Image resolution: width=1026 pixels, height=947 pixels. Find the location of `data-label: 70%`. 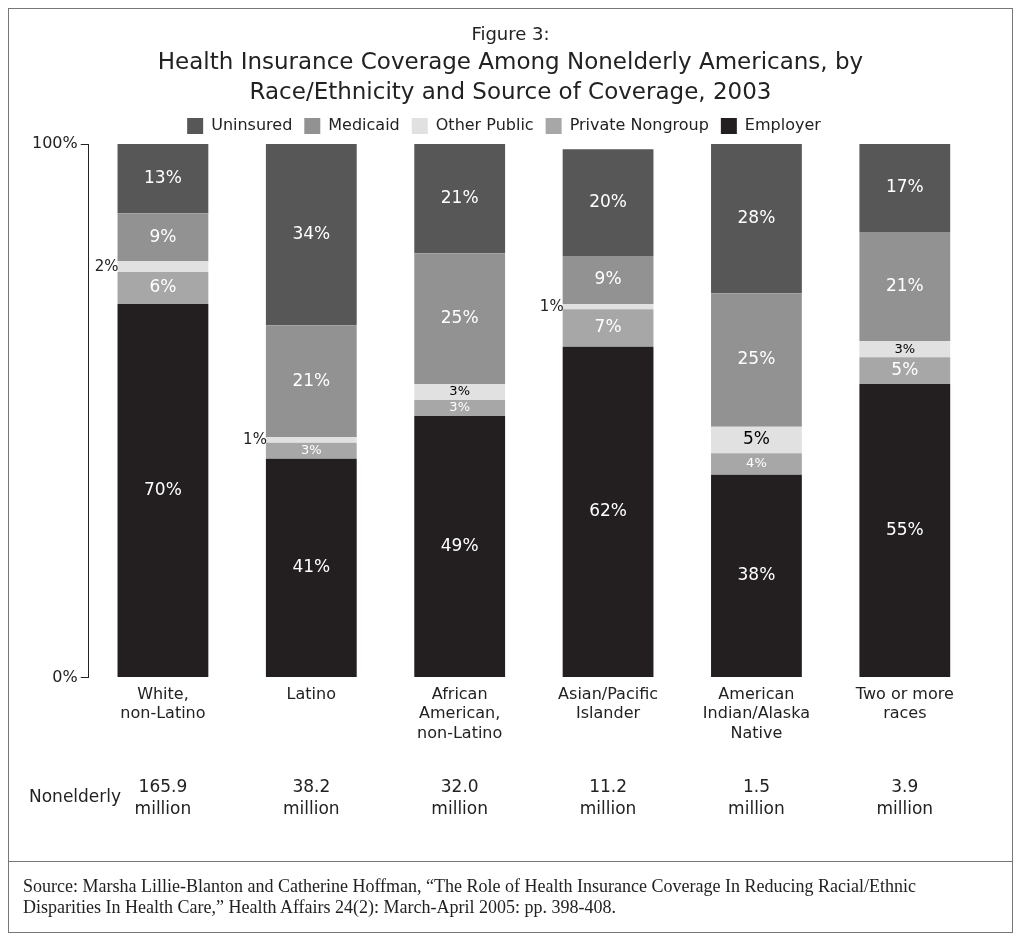

data-label: 70% is located at coordinates (163, 488).